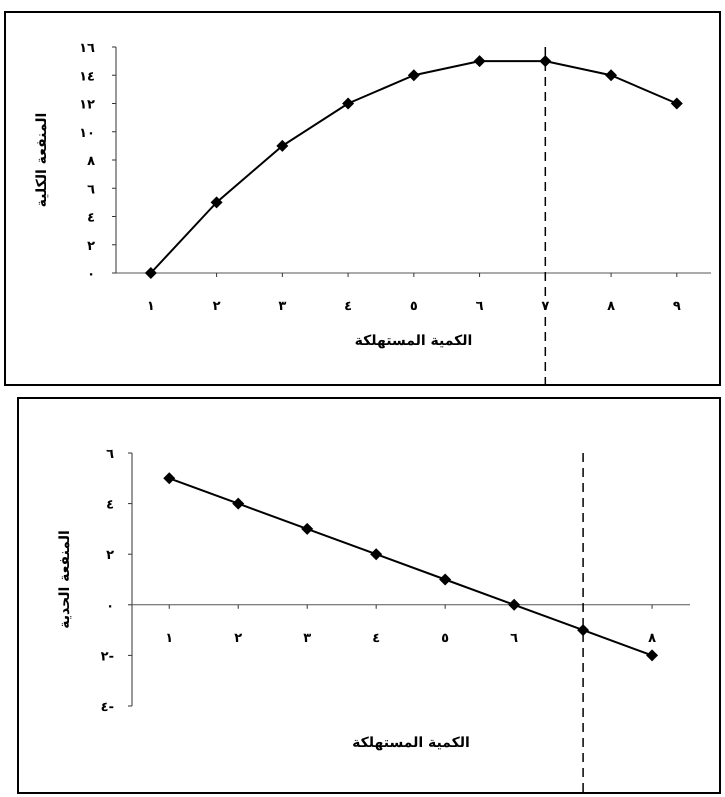 The width and height of the screenshot is (725, 797). I want to click on y-tick-label: ٢-, so click(107, 656).